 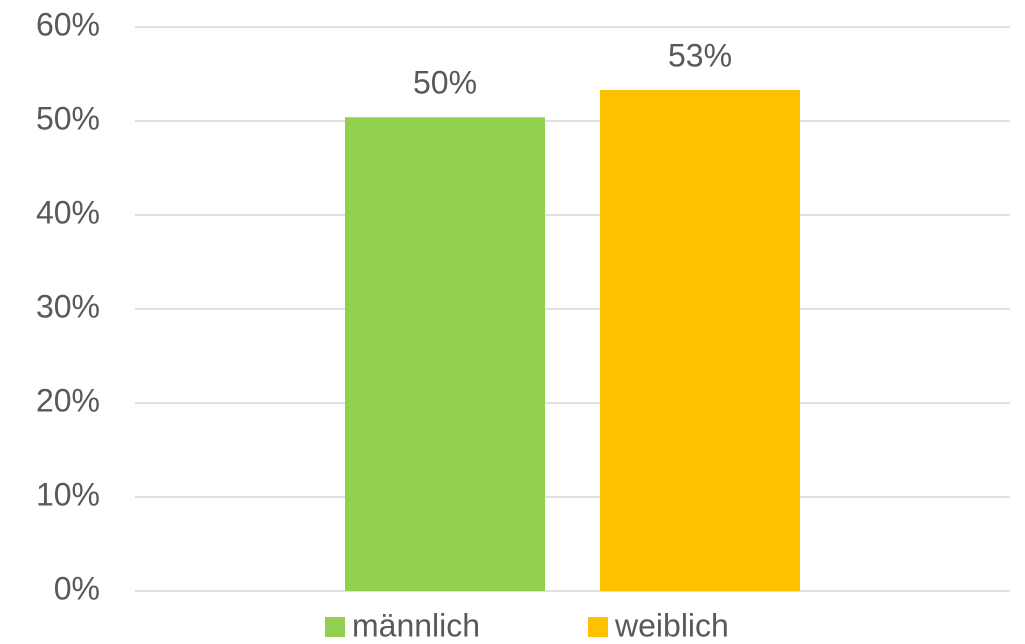 What do you see at coordinates (77, 588) in the screenshot?
I see `y-tick-label: 0%` at bounding box center [77, 588].